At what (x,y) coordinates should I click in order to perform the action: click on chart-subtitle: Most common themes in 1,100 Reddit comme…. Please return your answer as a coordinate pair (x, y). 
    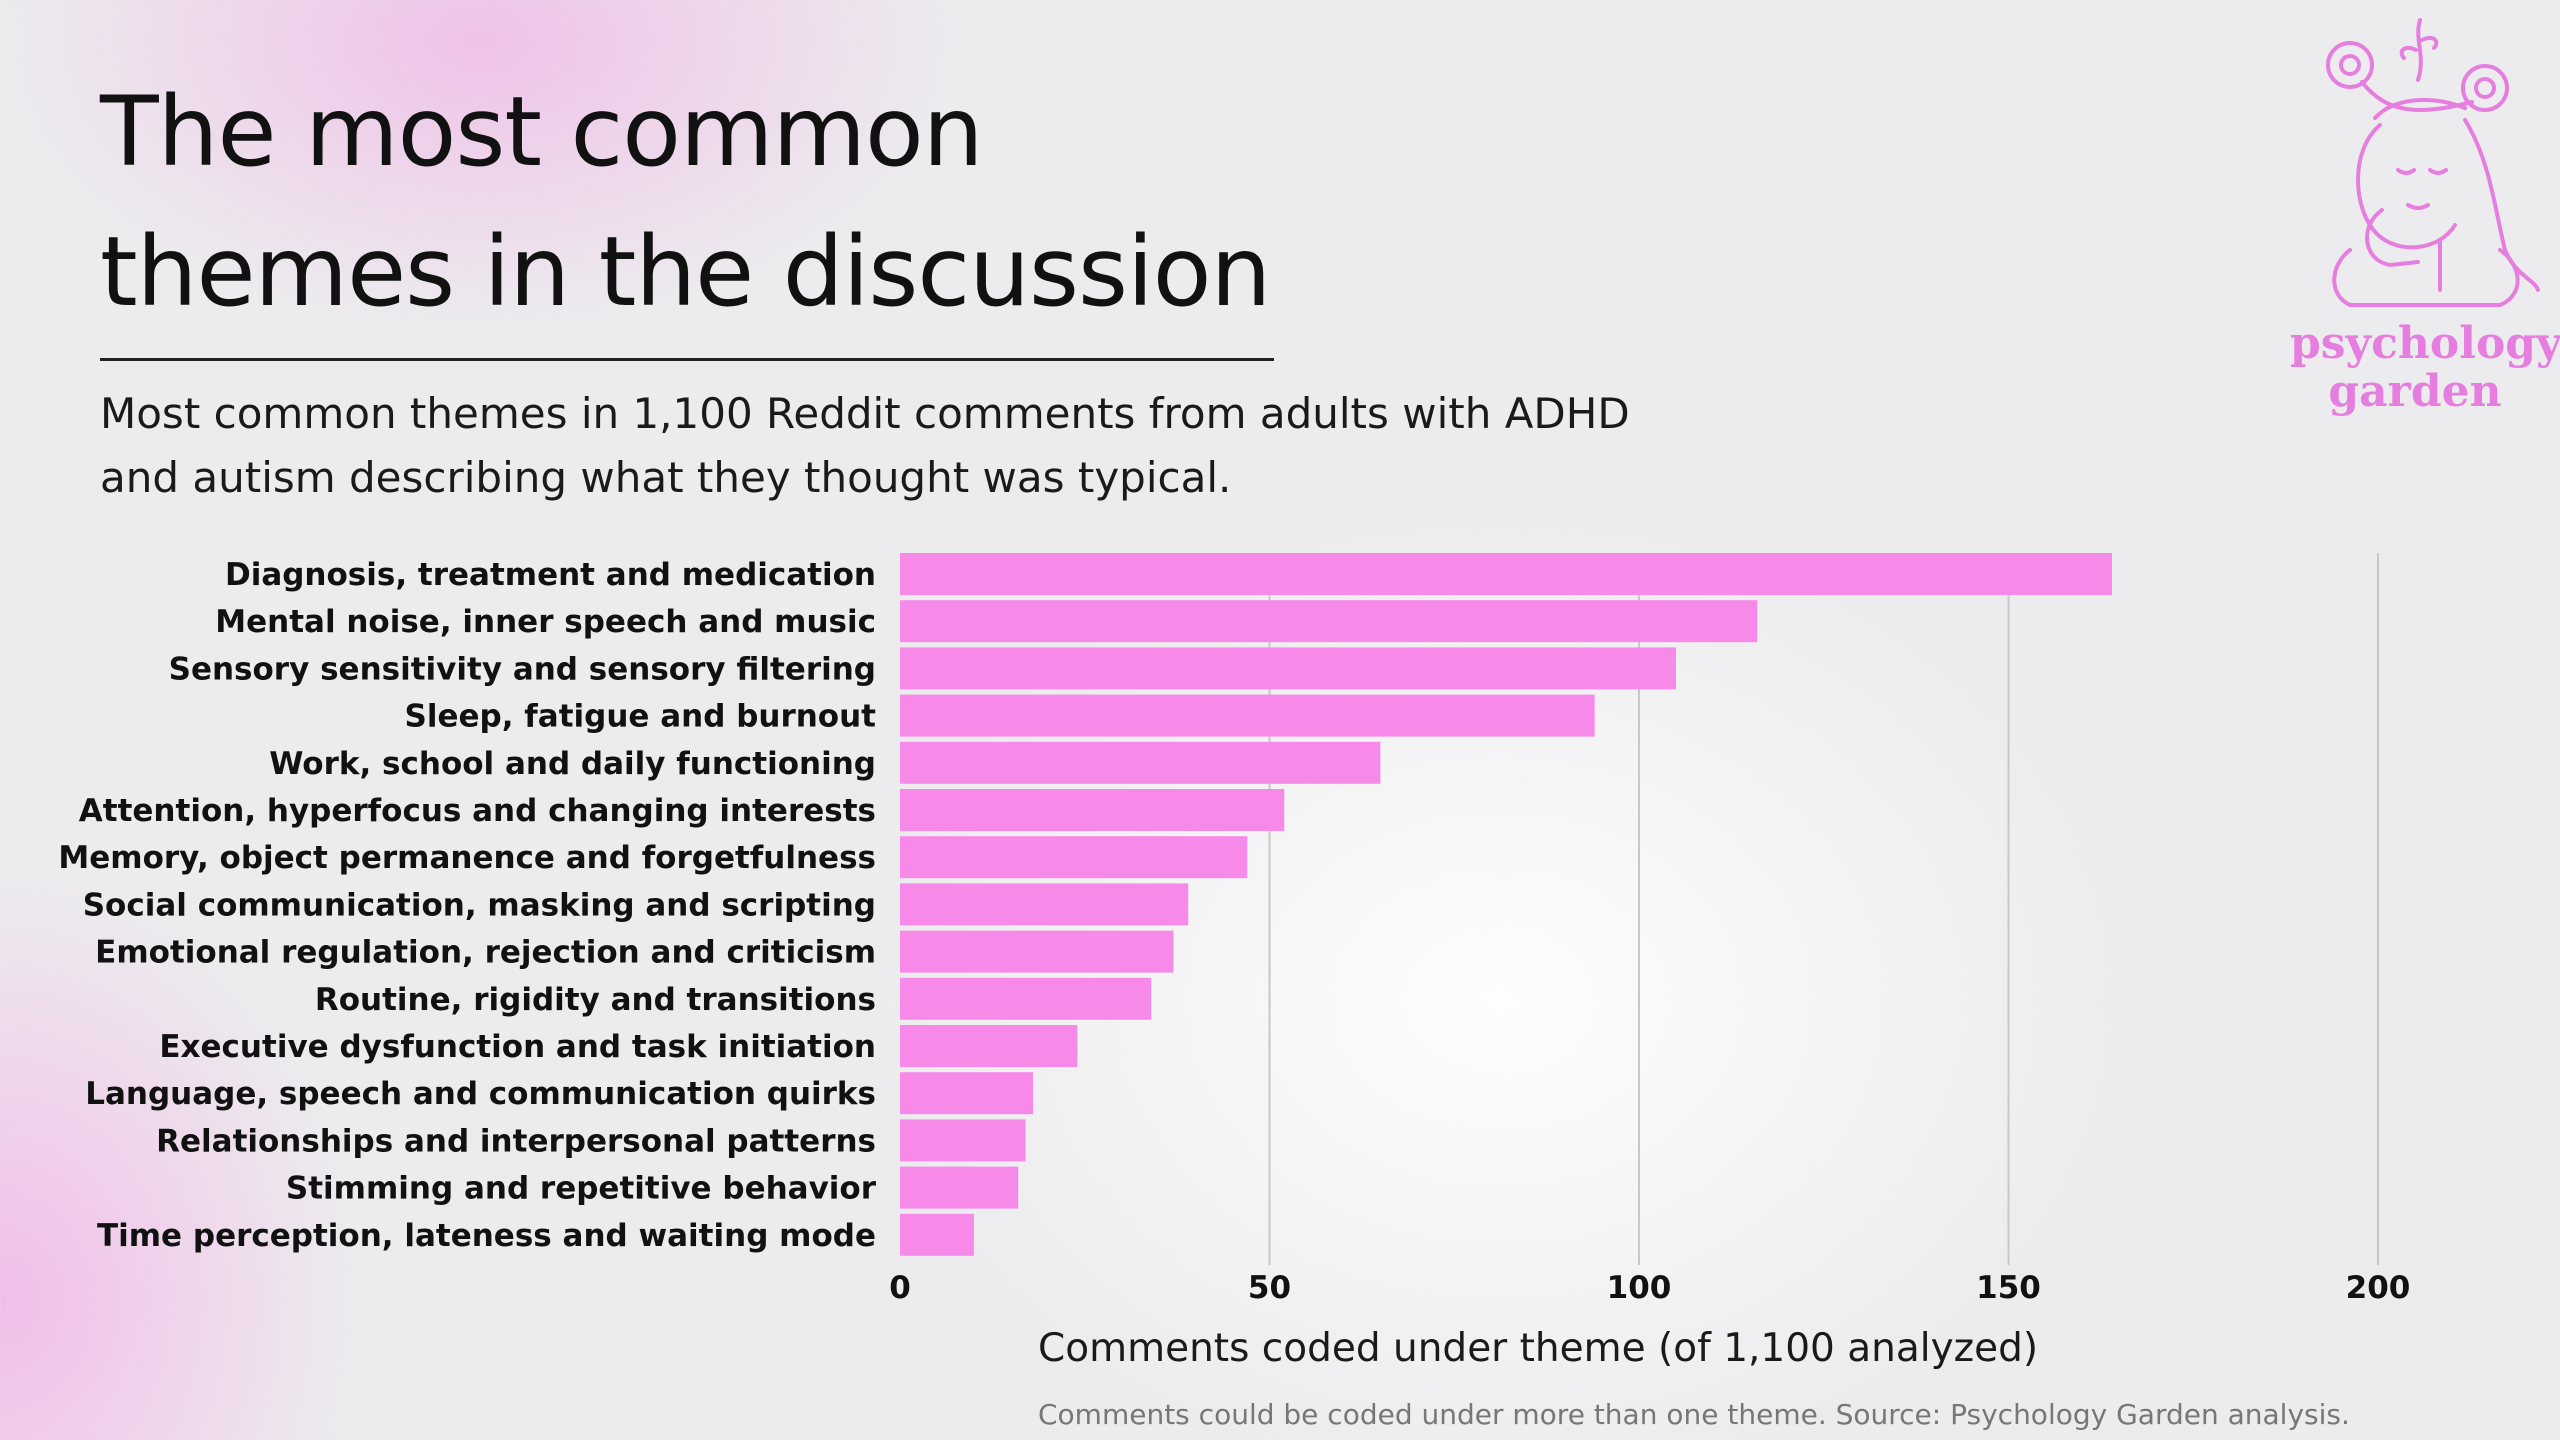
    Looking at the image, I should click on (950, 446).